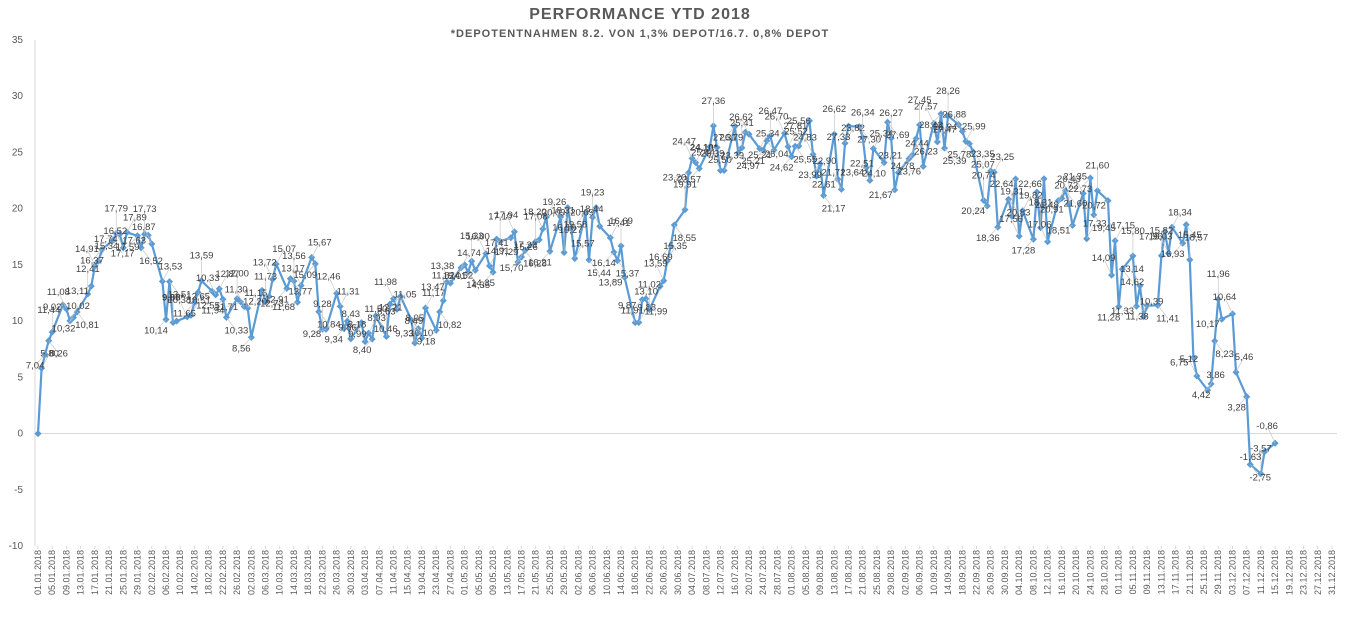 This screenshot has height=621, width=1360. Describe the element at coordinates (1260, 477) in the screenshot. I see `data-label: -2,75` at that location.